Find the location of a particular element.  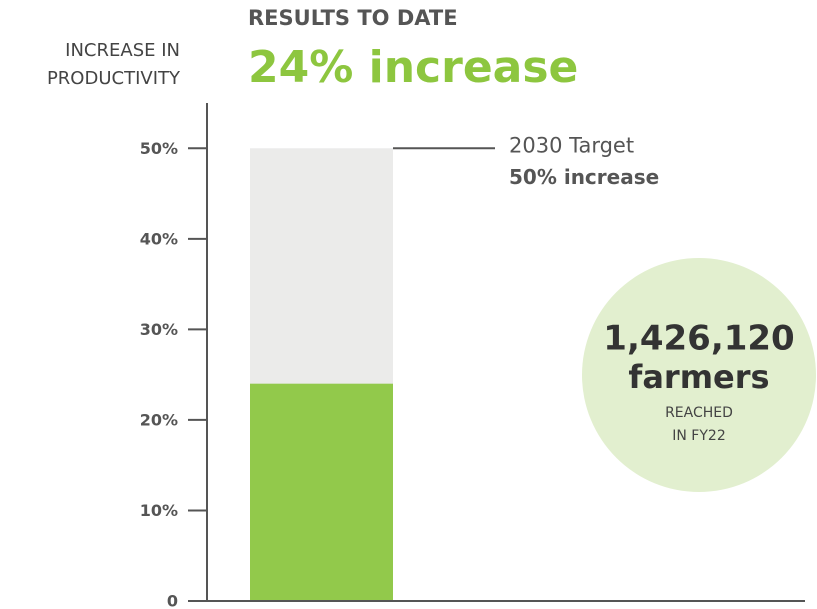

callout-text: REACHED is located at coordinates (699, 413).